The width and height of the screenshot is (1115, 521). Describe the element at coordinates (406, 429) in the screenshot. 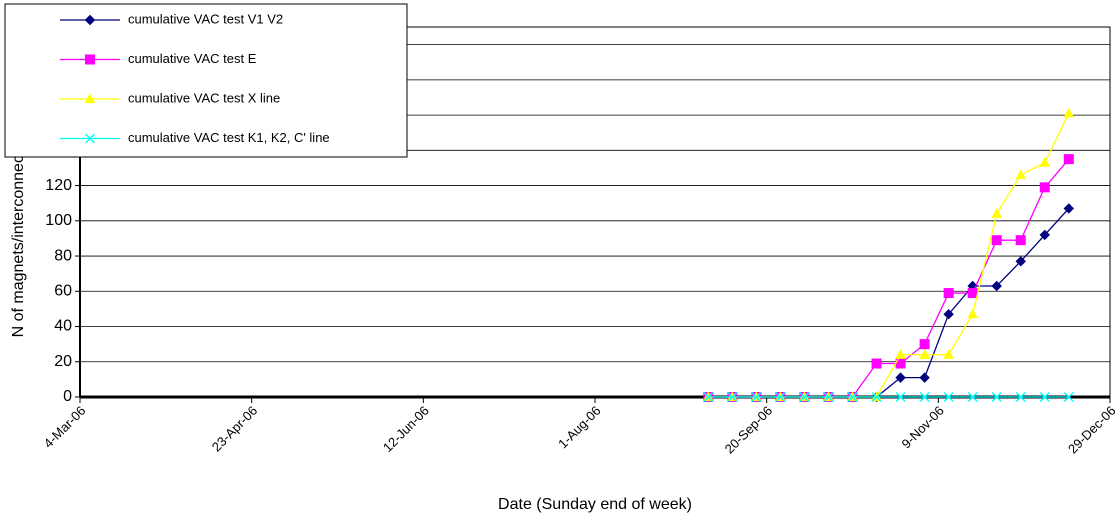

I see `x-tick-label: 12-Jun-06` at that location.